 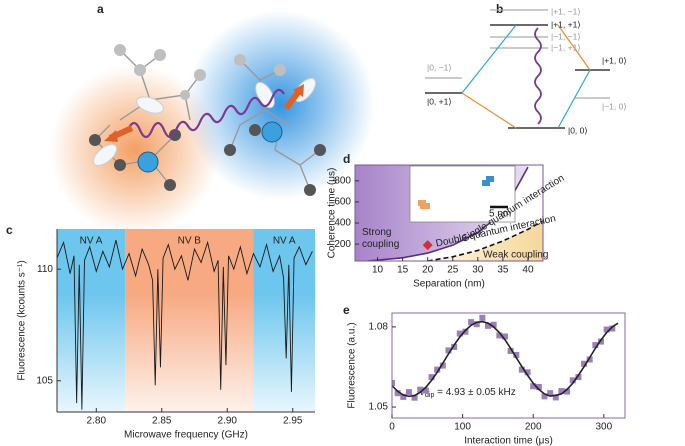 What do you see at coordinates (342, 202) in the screenshot?
I see `y-tick-label: 600` at bounding box center [342, 202].